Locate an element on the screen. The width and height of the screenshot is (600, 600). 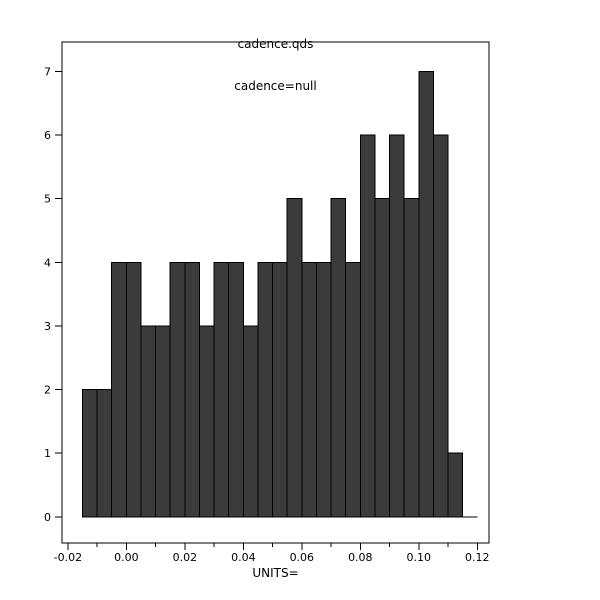
y-axis-tick-label: 4 is located at coordinates (47, 262).